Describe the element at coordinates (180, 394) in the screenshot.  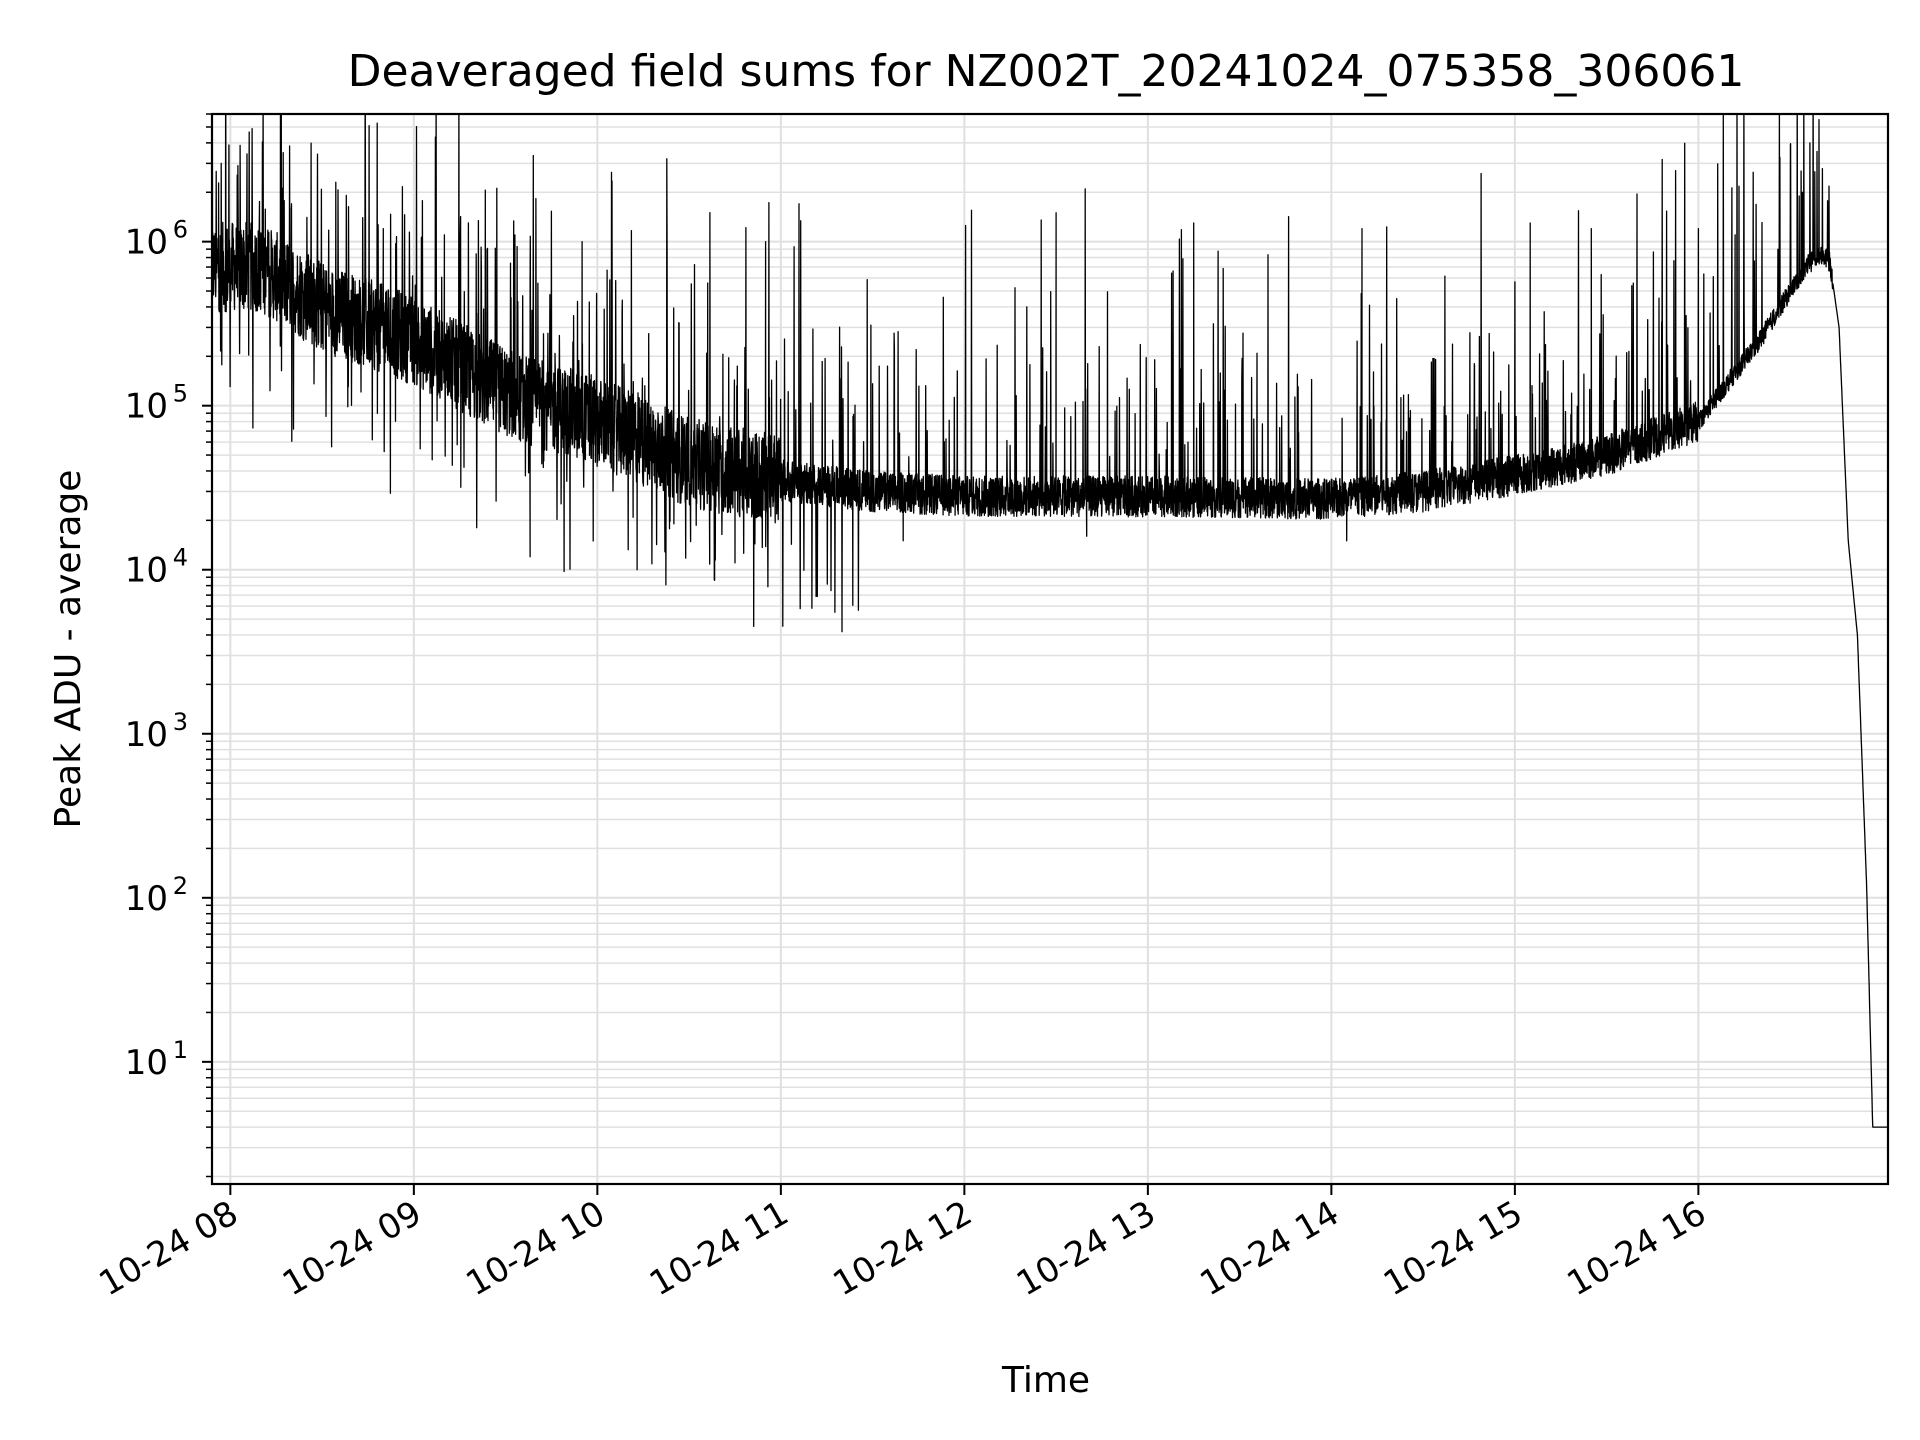
I see `y-tick-exponent: 5` at that location.